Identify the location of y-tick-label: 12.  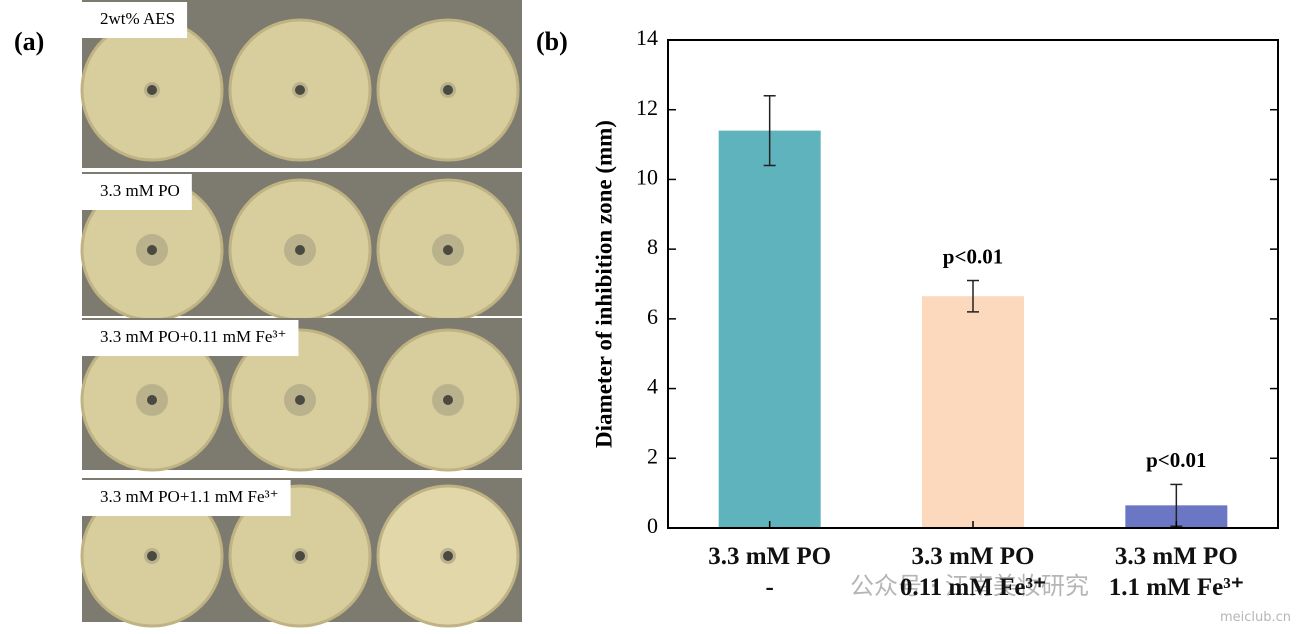
(647, 107).